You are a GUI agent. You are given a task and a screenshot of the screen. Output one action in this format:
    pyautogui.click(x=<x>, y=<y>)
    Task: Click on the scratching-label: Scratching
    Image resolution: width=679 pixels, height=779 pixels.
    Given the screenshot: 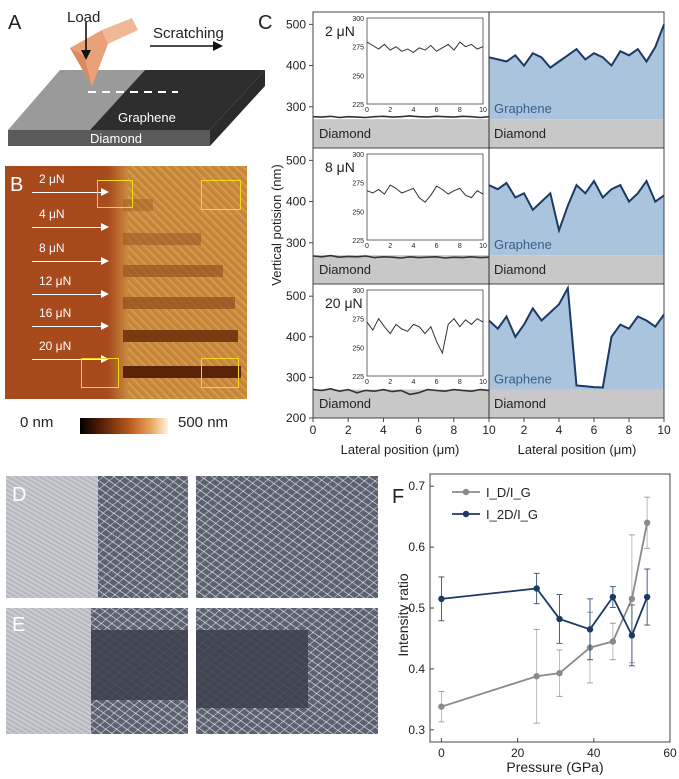 What is the action you would take?
    pyautogui.click(x=188, y=33)
    